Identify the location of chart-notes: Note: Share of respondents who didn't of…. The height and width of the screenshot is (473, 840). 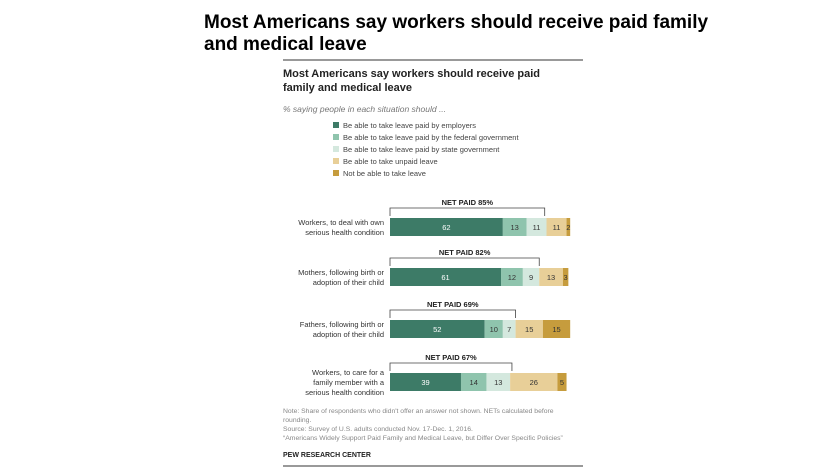
(423, 425).